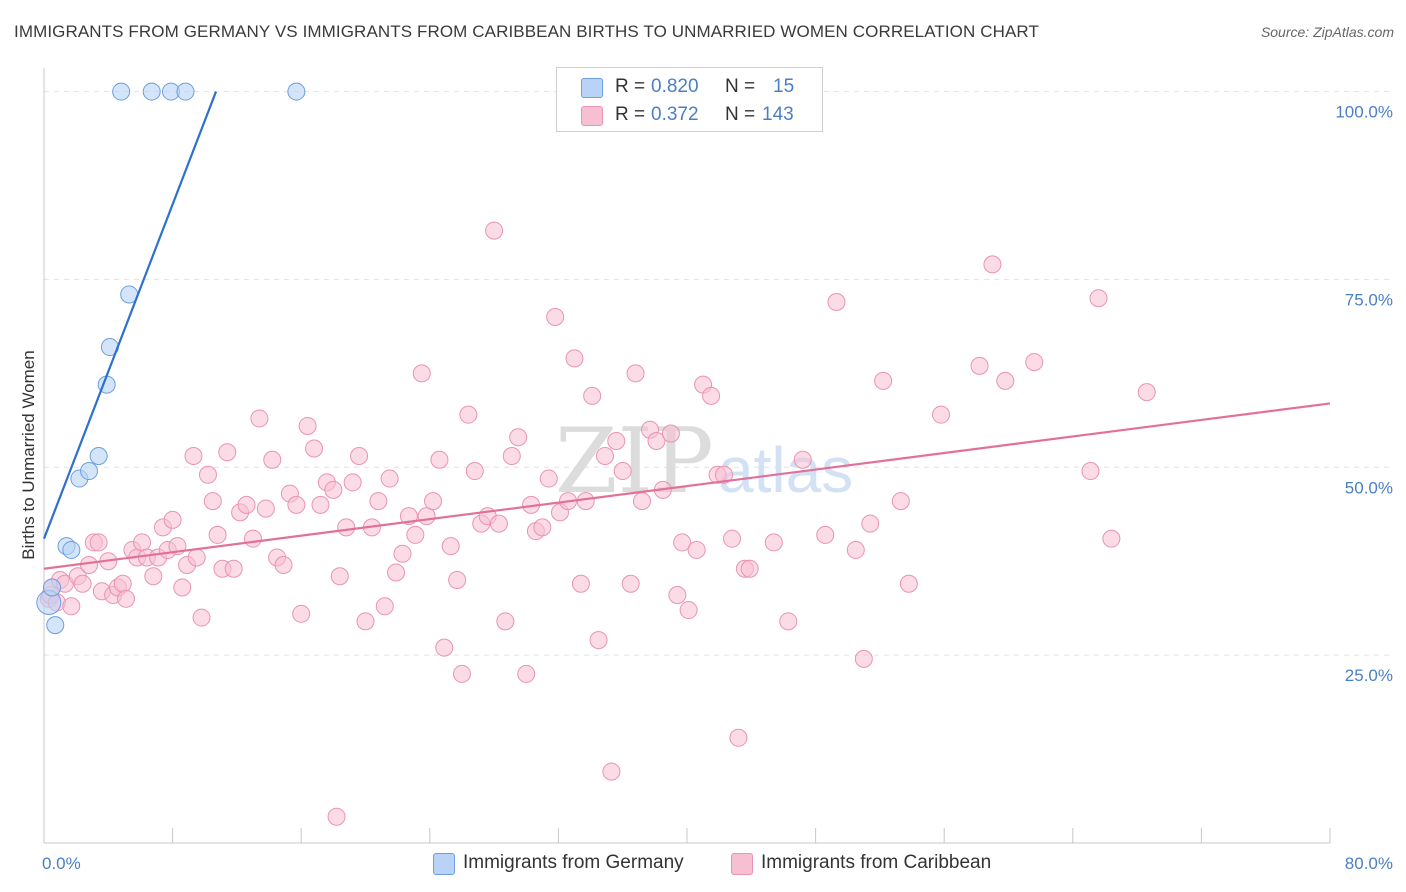 Image resolution: width=1406 pixels, height=892 pixels. Describe the element at coordinates (1369, 299) in the screenshot. I see `y-tick-label: 75.0%` at that location.